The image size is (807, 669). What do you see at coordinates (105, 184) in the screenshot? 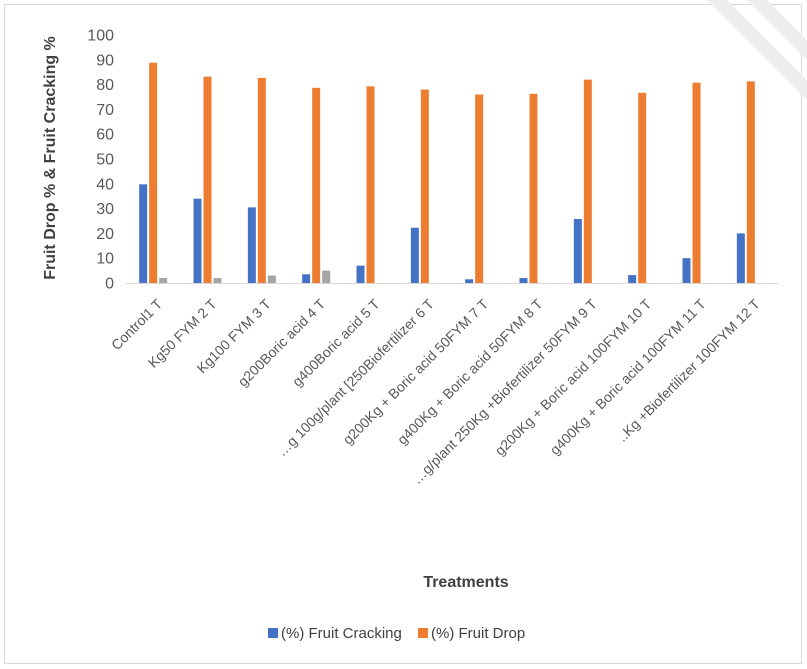
I see `y-tick-label: 40` at bounding box center [105, 184].